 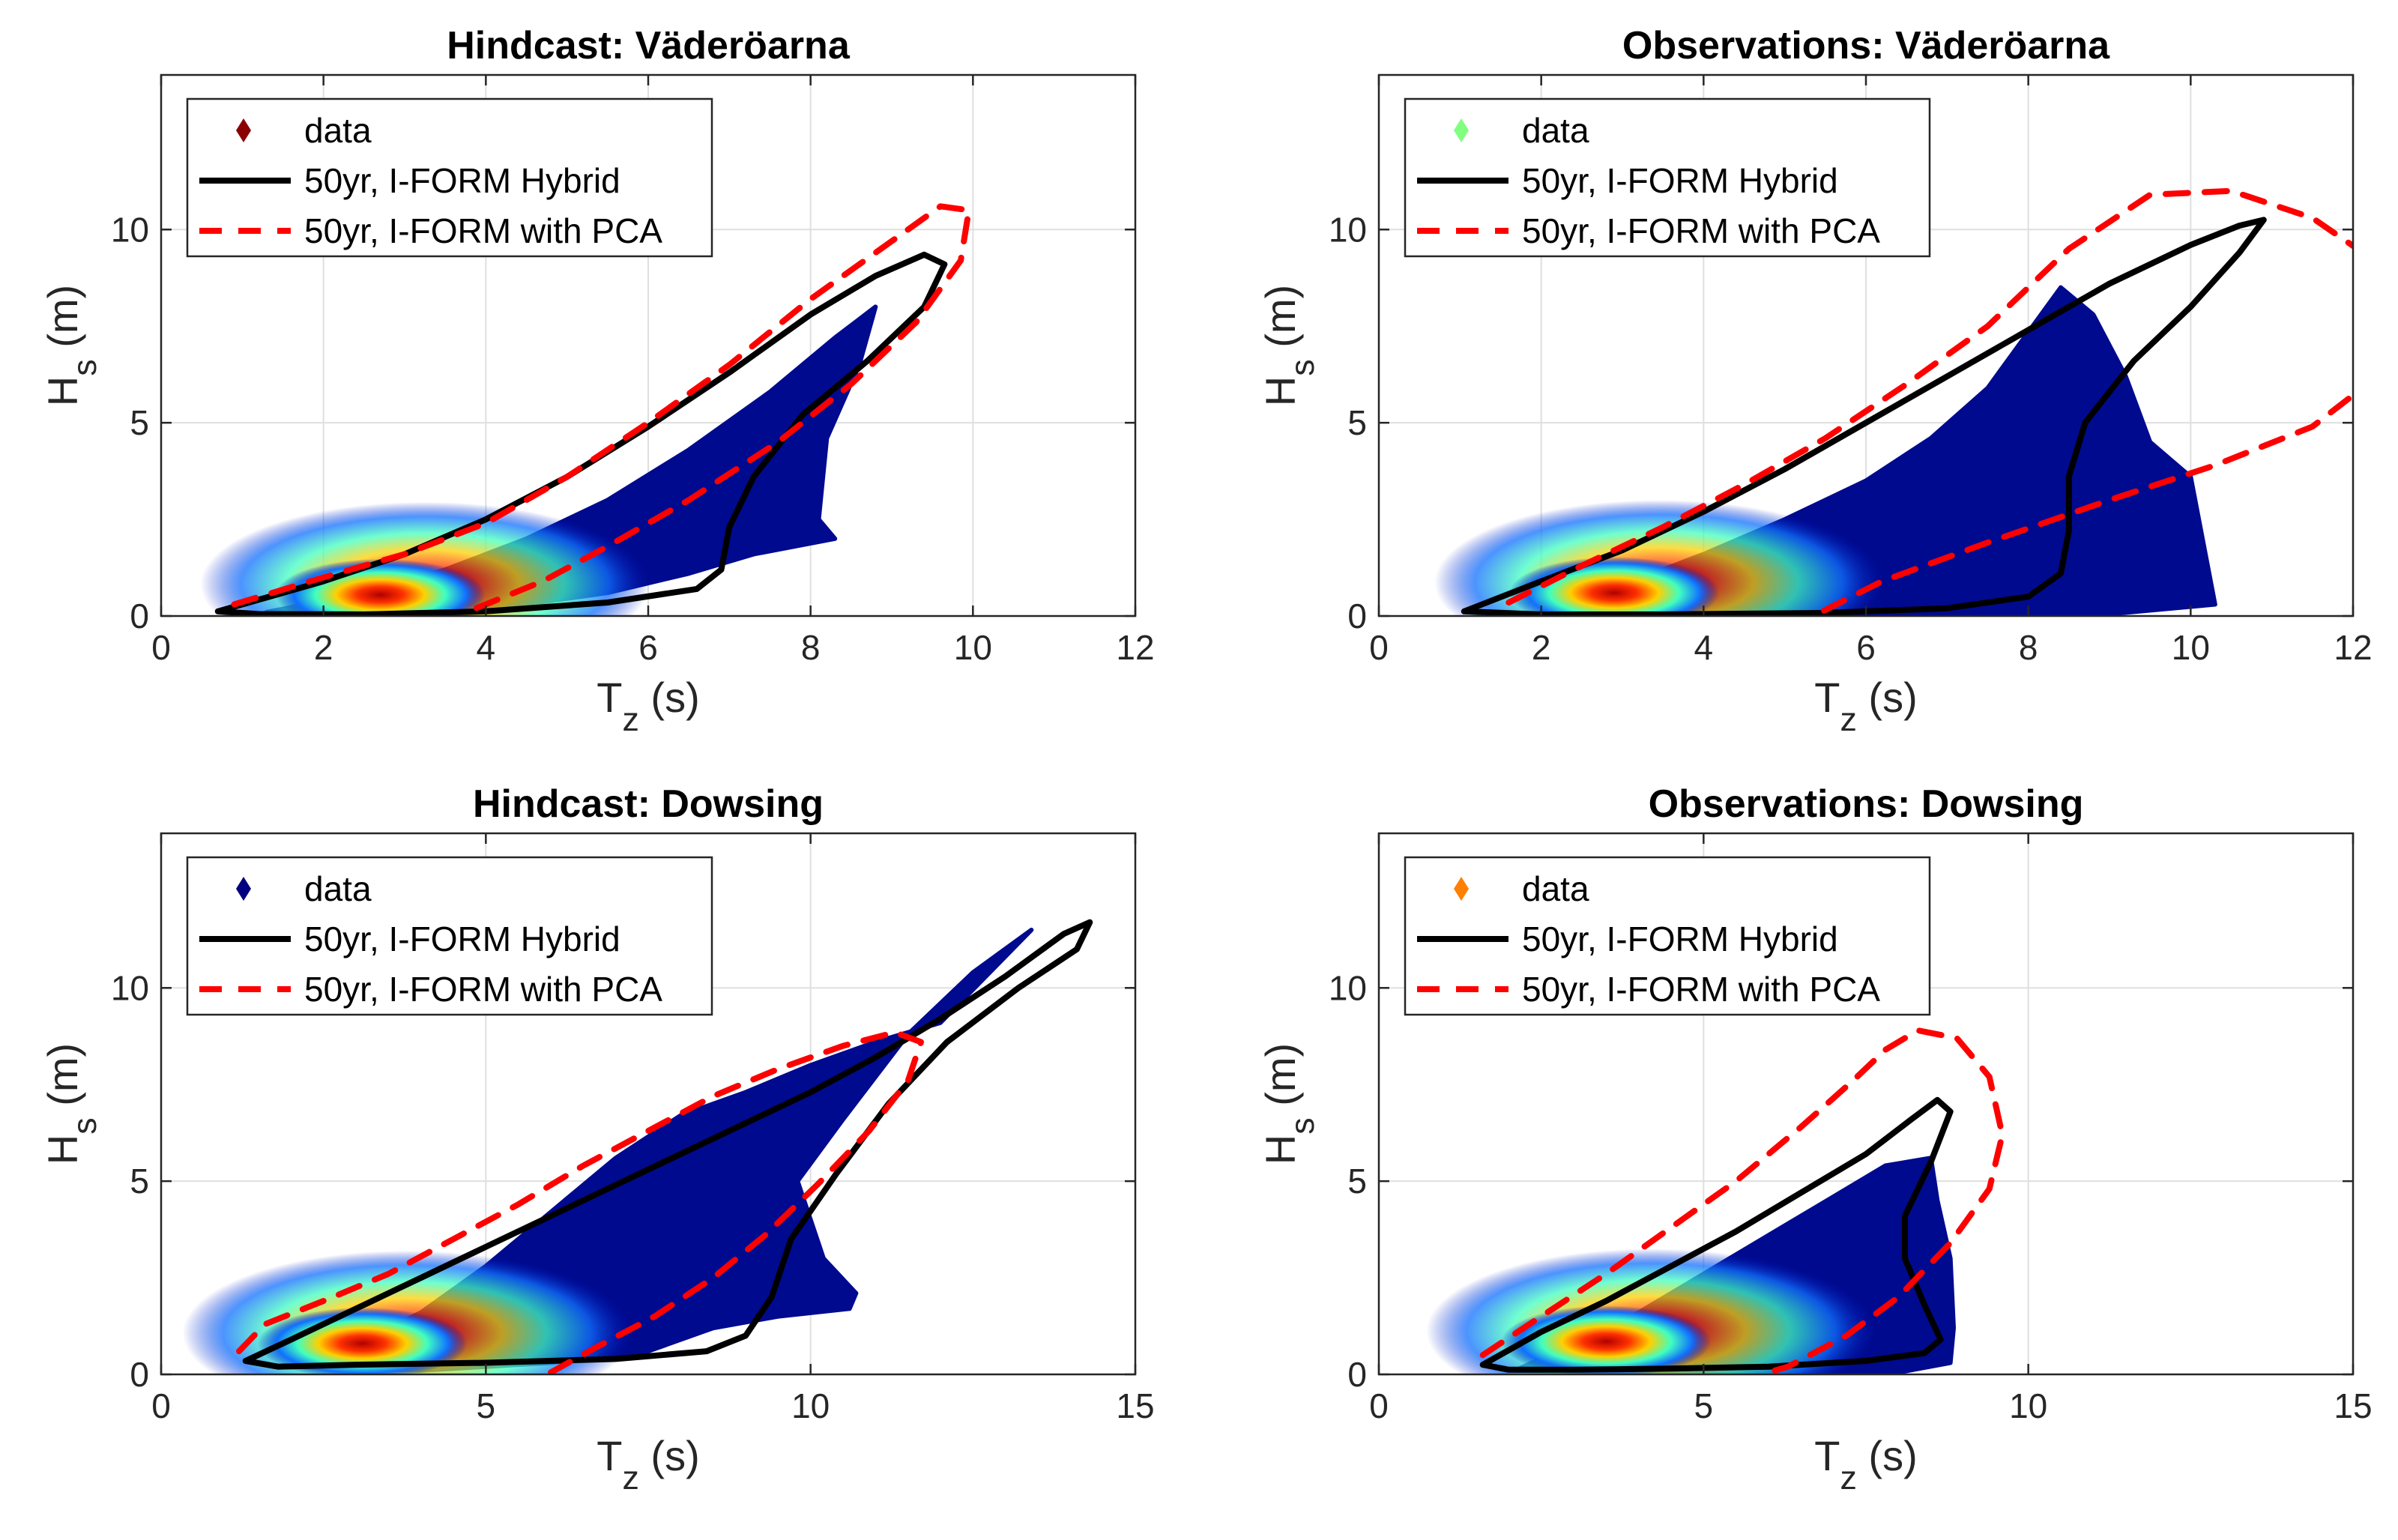 I want to click on chart-title: Hindcast: Dowsing, so click(x=648, y=804).